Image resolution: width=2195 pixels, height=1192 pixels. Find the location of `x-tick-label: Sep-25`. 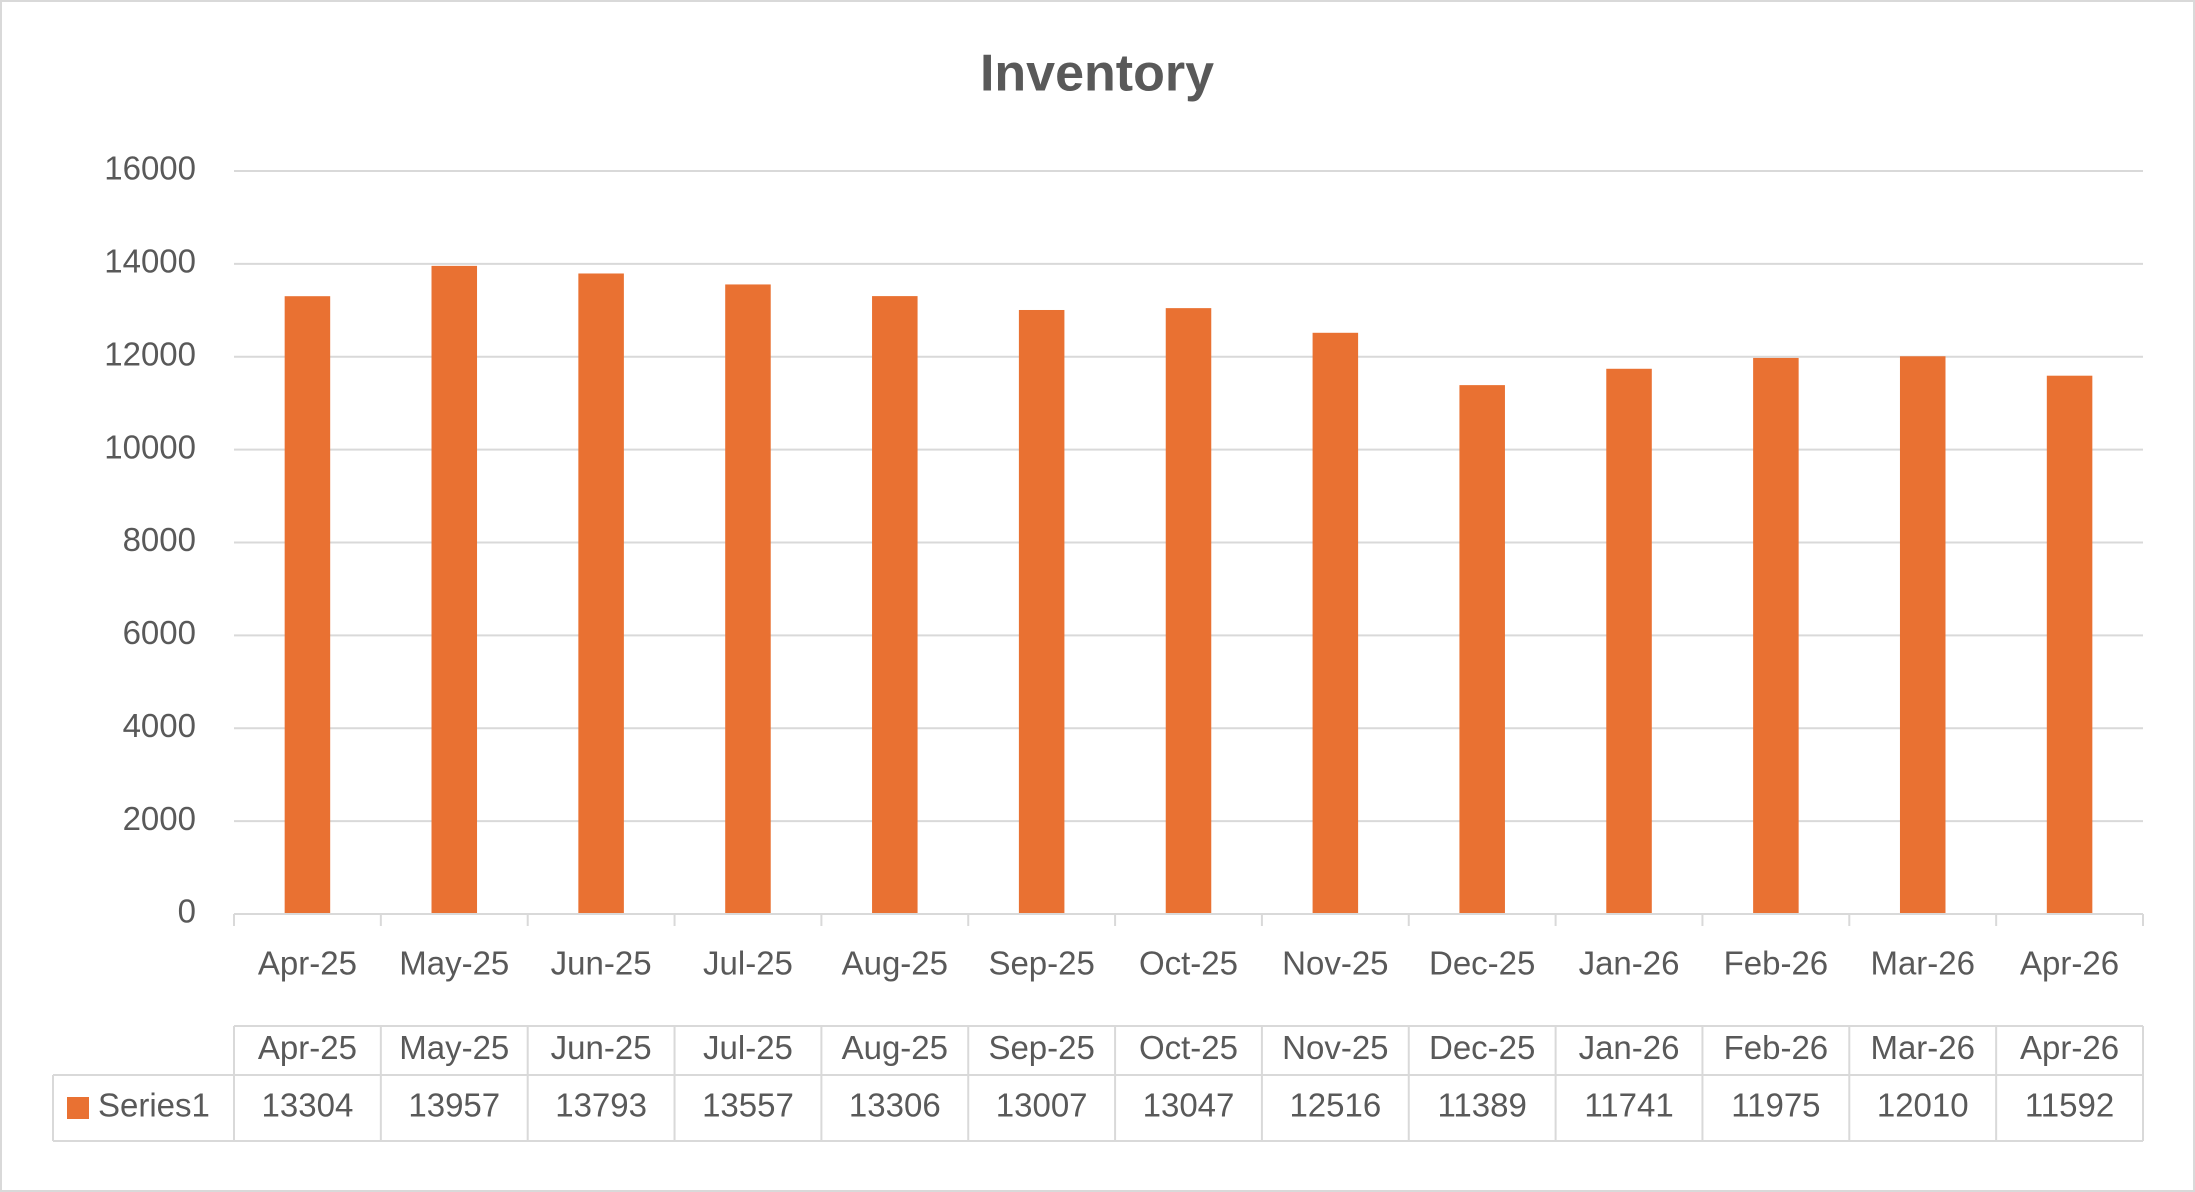

x-tick-label: Sep-25 is located at coordinates (1041, 963).